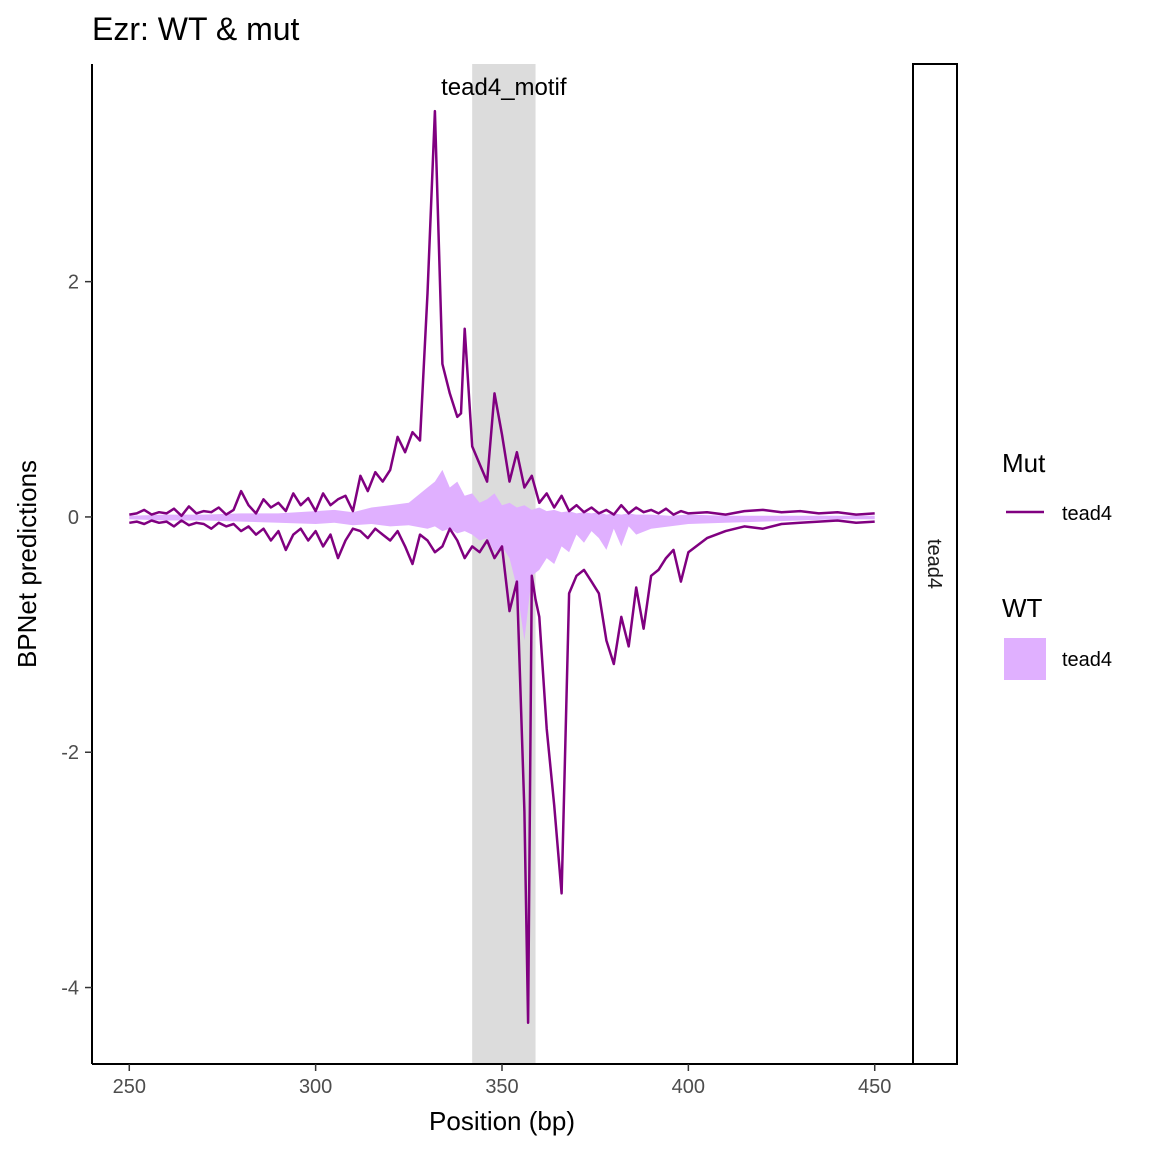 The width and height of the screenshot is (1152, 1152). Describe the element at coordinates (502, 1121) in the screenshot. I see `x-axis-title: Position (bp)` at that location.